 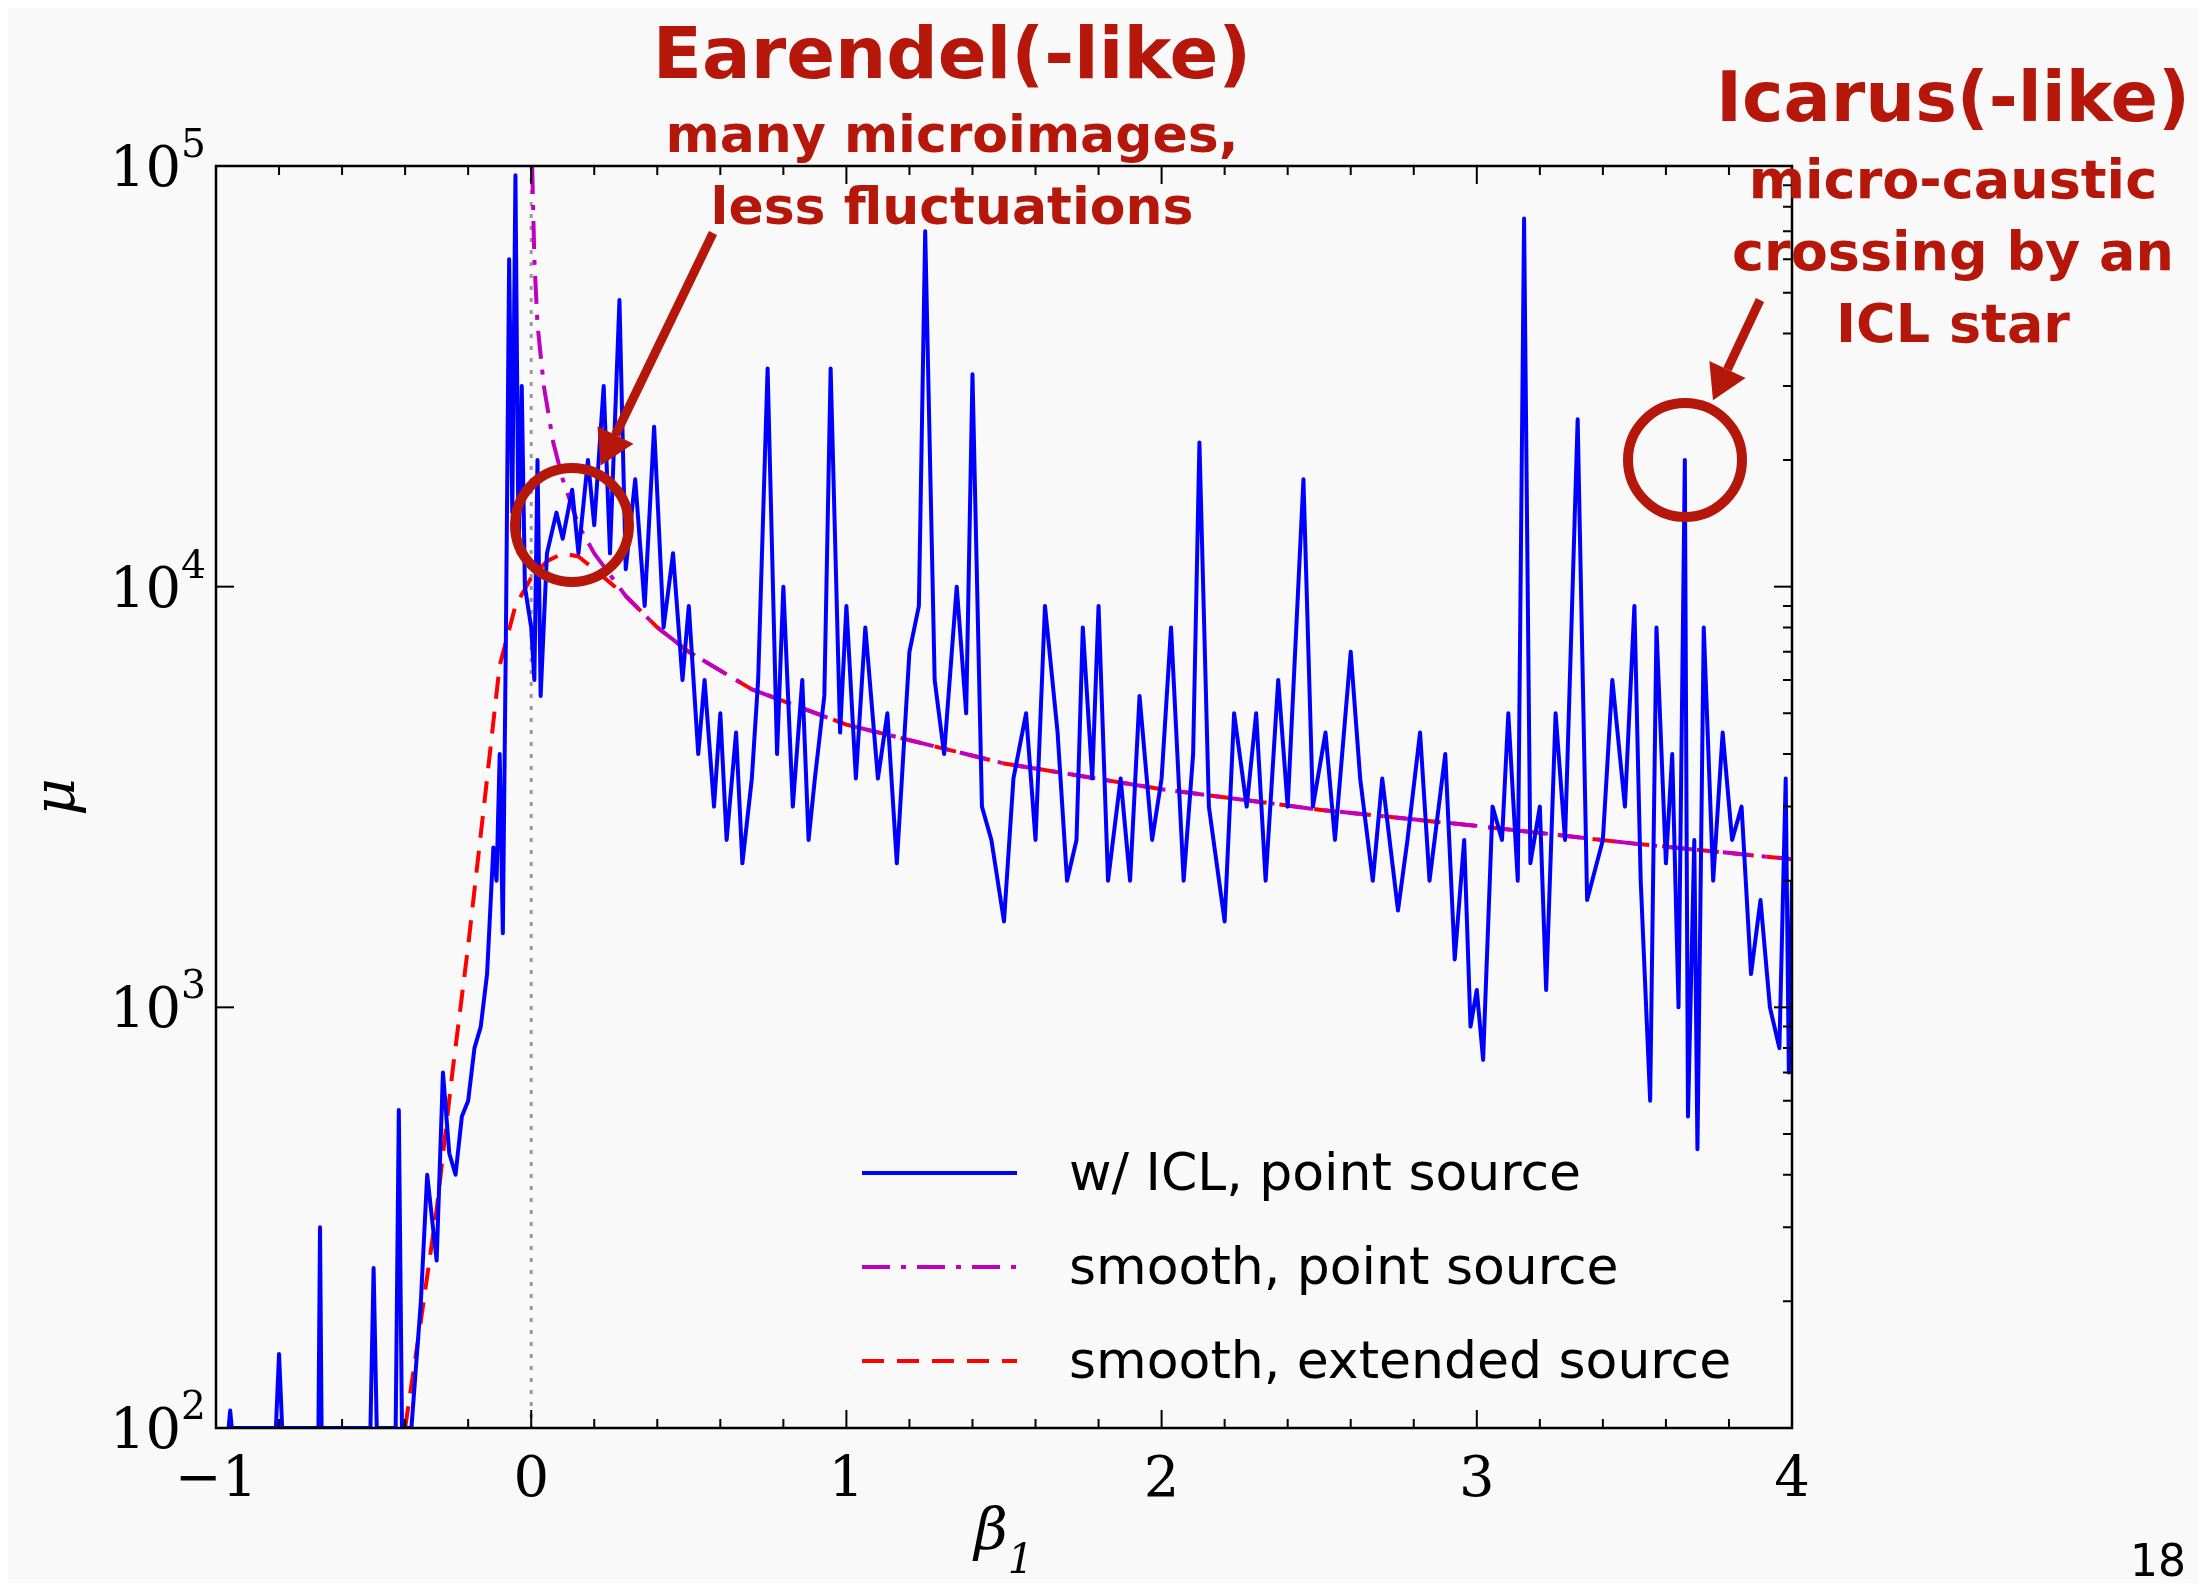 I want to click on text: 18, so click(x=2158, y=1560).